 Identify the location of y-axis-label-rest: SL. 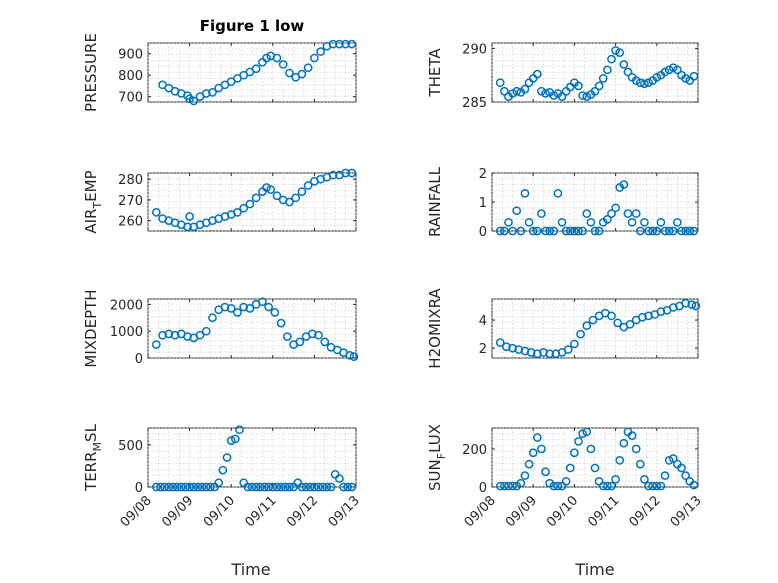
(91, 432).